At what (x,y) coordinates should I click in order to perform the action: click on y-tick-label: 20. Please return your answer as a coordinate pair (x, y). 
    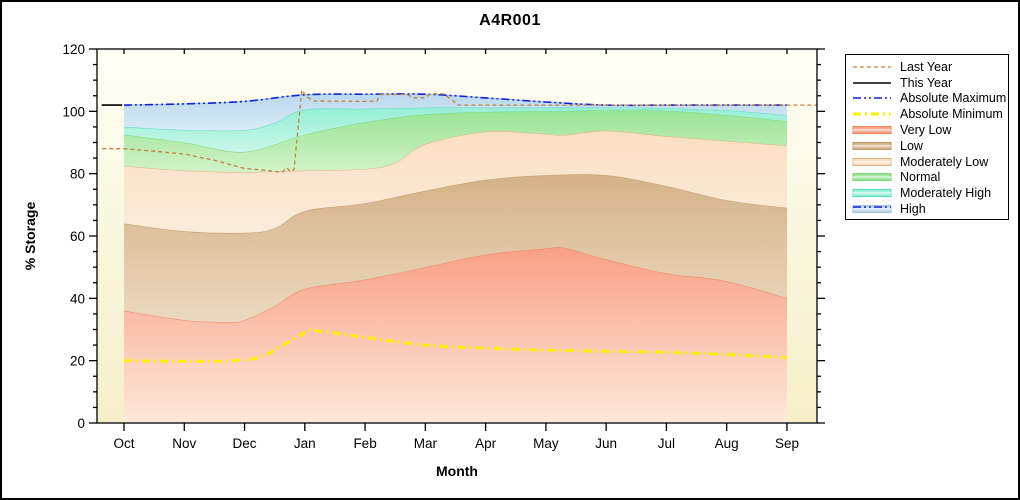
    Looking at the image, I should click on (77, 361).